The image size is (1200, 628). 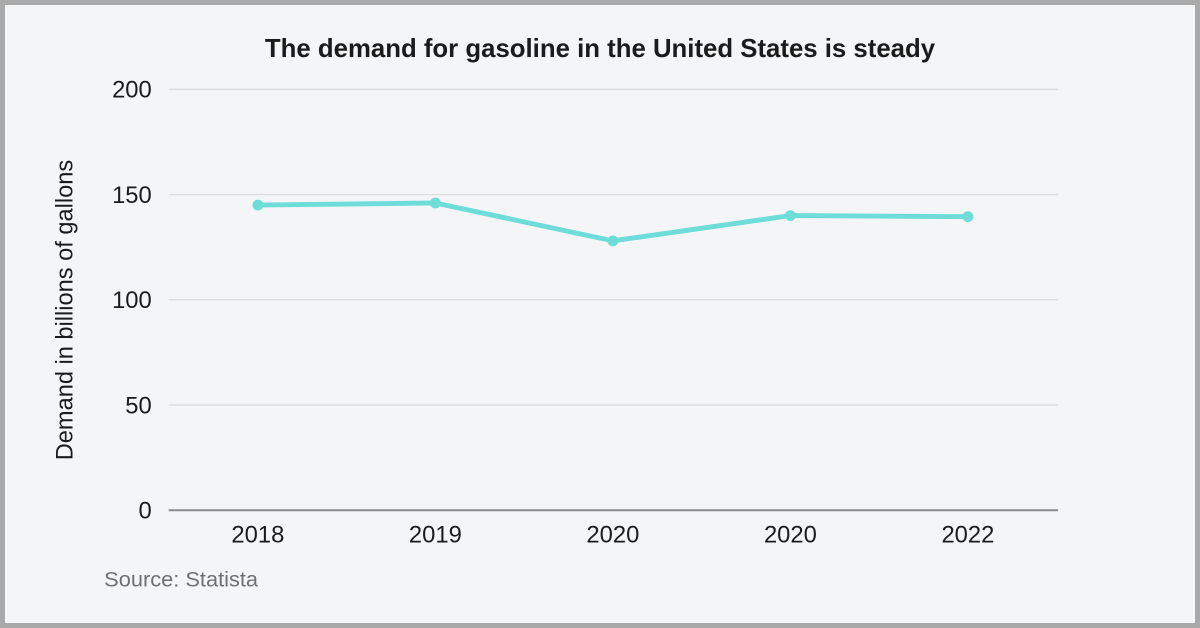 I want to click on x-tick-label: 2022, so click(x=967, y=535).